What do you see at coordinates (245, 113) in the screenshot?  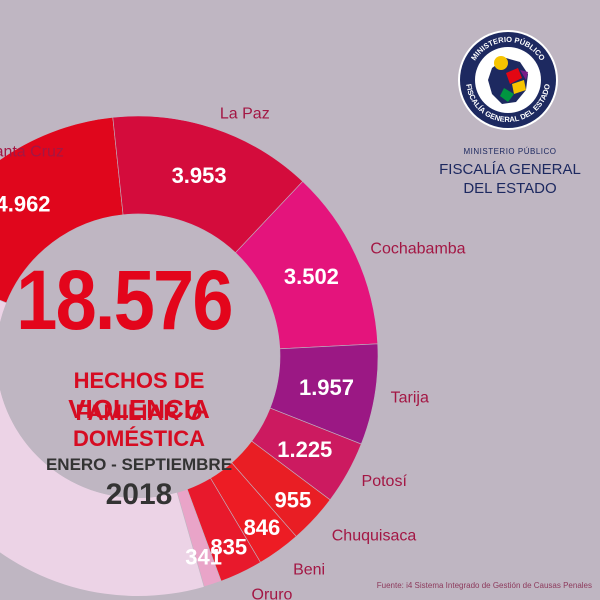 I see `category-label-la-paz: La Paz` at bounding box center [245, 113].